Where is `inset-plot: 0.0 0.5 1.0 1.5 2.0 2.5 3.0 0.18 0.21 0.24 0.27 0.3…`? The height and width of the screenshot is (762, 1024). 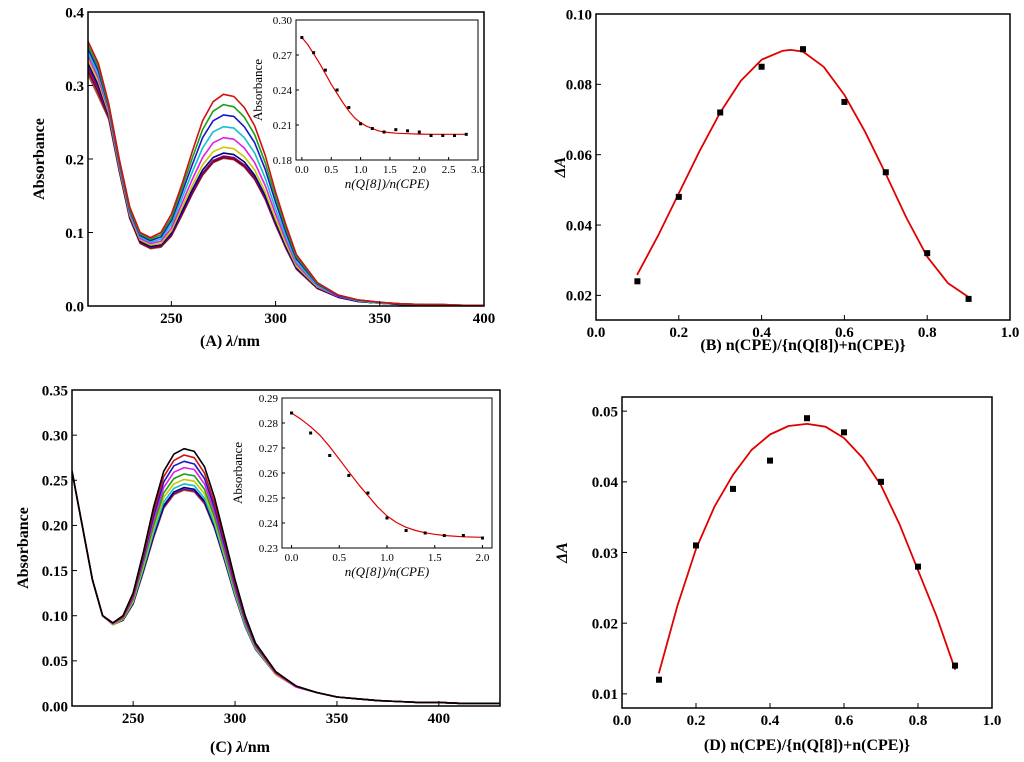
inset-plot: 0.0 0.5 1.0 1.5 2.0 2.5 3.0 0.18 0.21 0.24 0.27 0.3… is located at coordinates (367, 103).